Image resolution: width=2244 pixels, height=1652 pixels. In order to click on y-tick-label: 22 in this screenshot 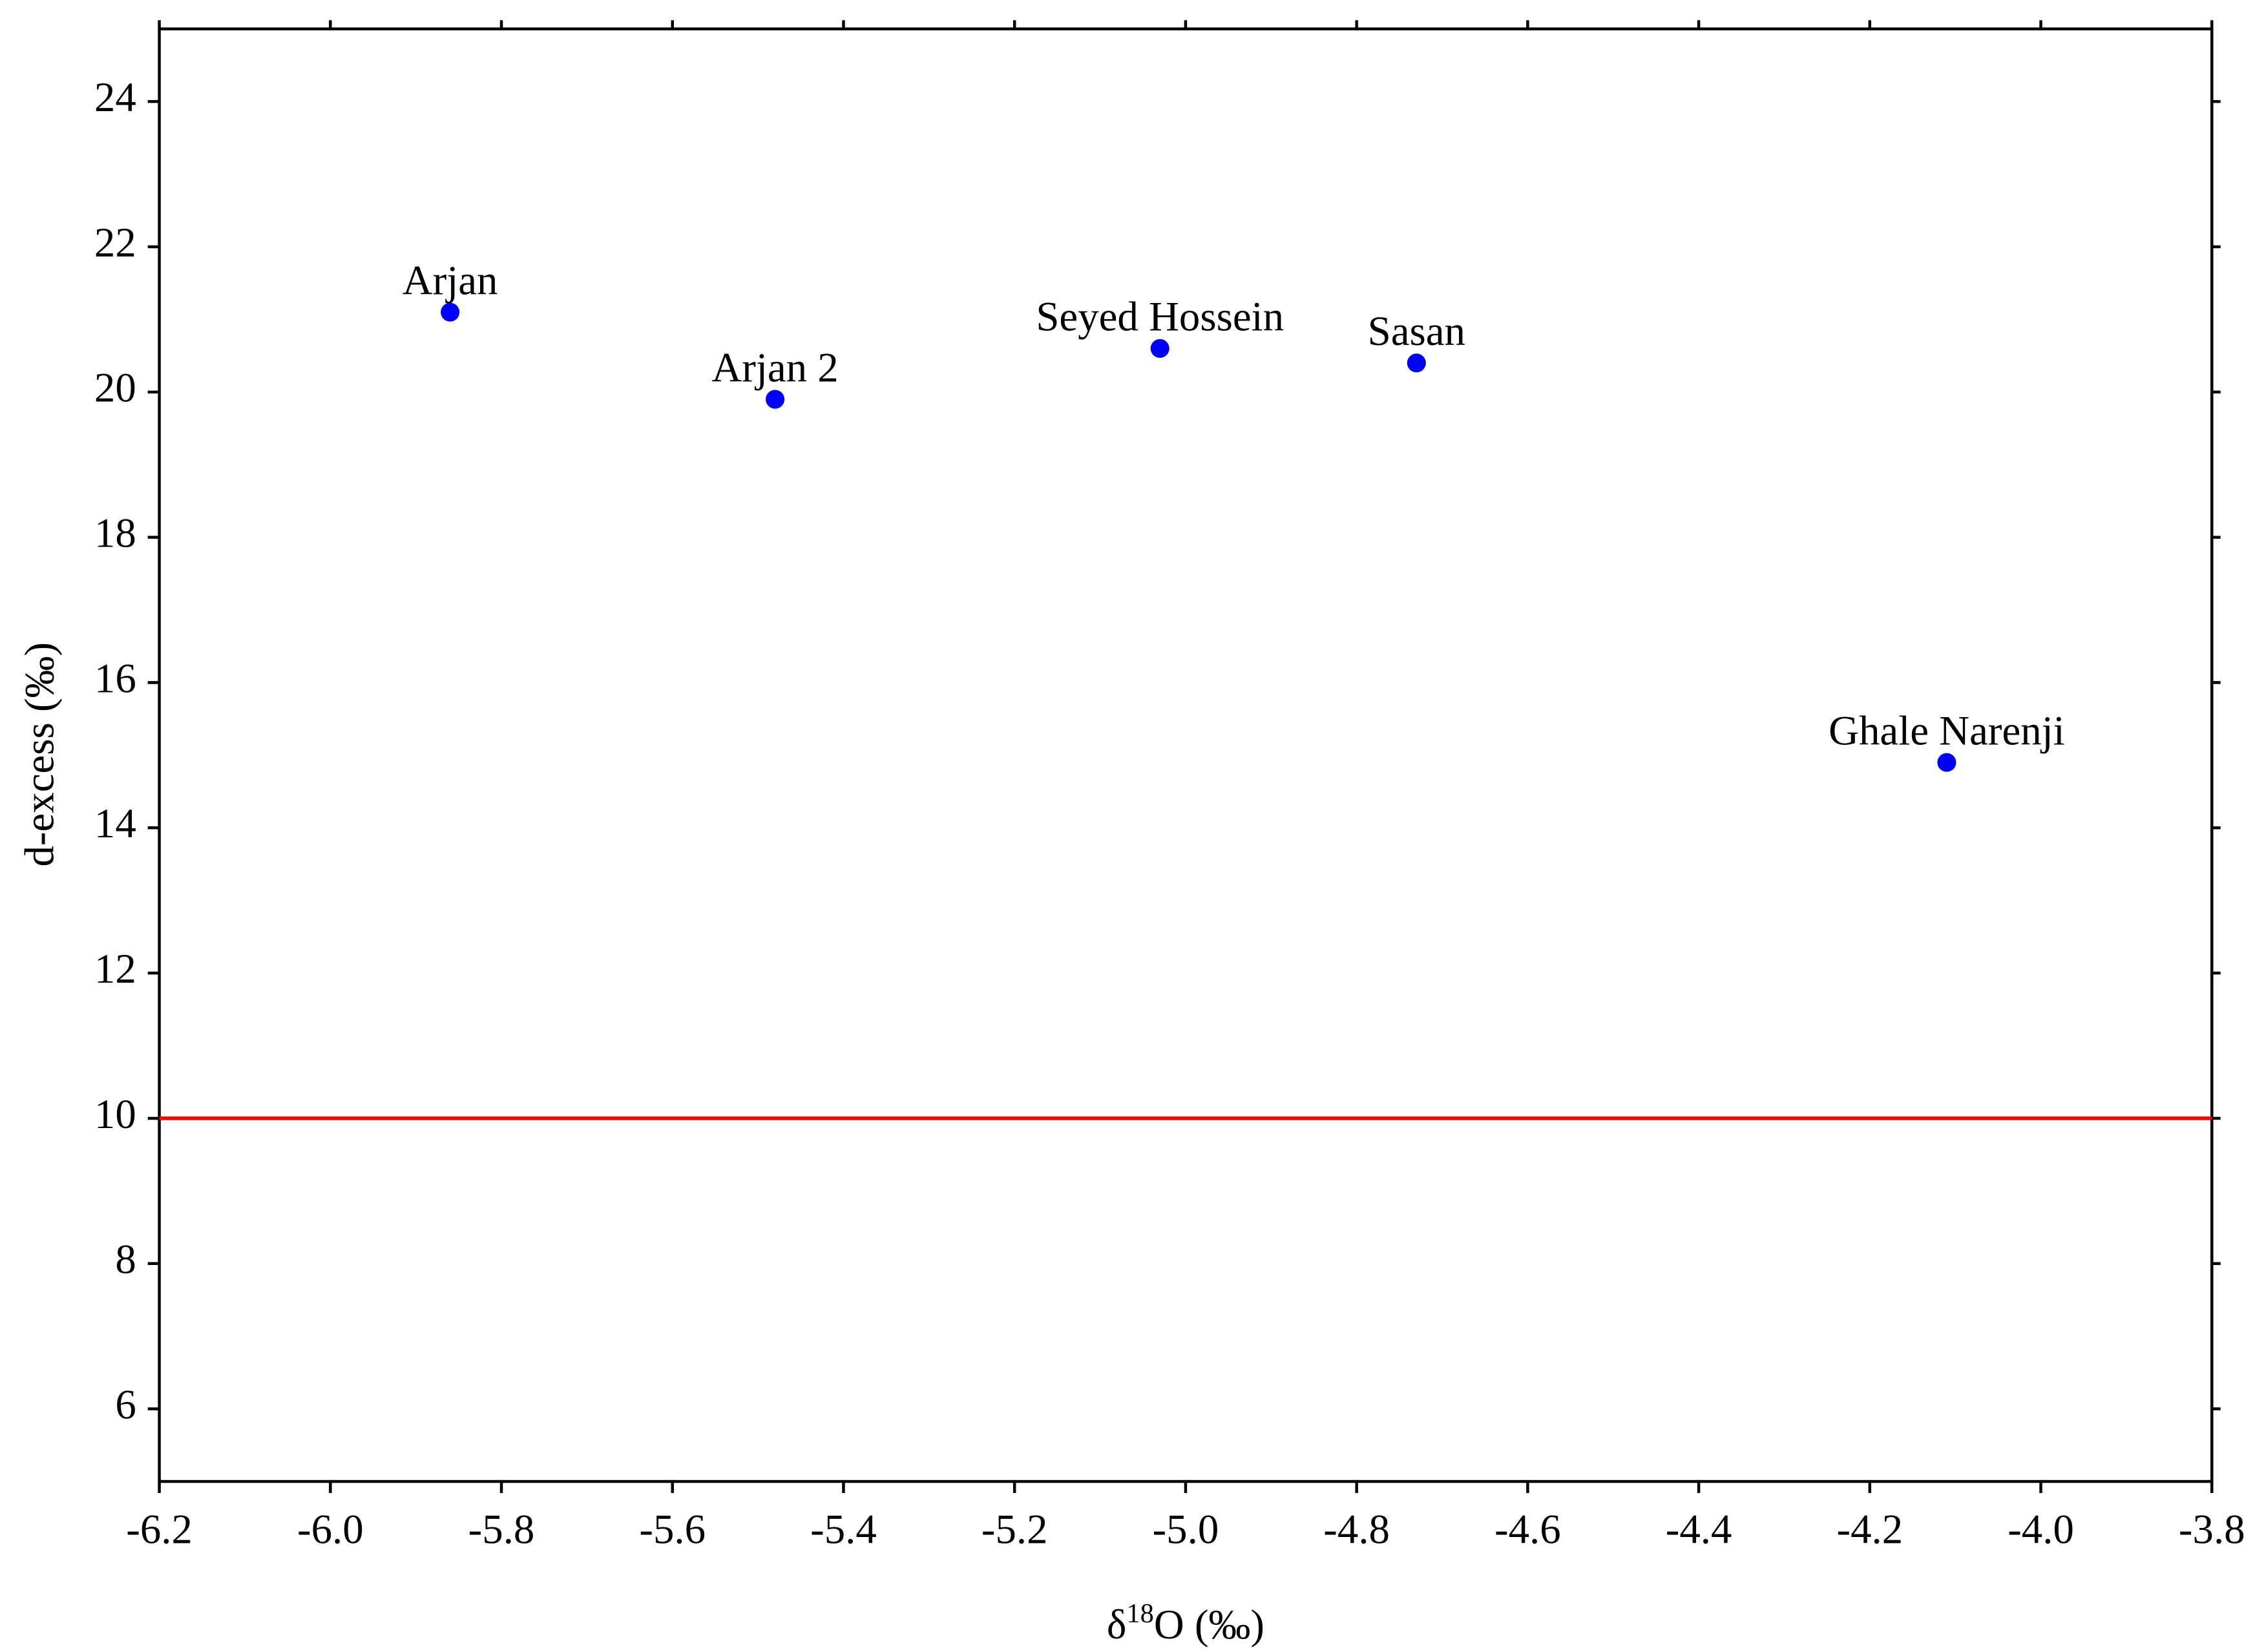, I will do `click(115, 243)`.